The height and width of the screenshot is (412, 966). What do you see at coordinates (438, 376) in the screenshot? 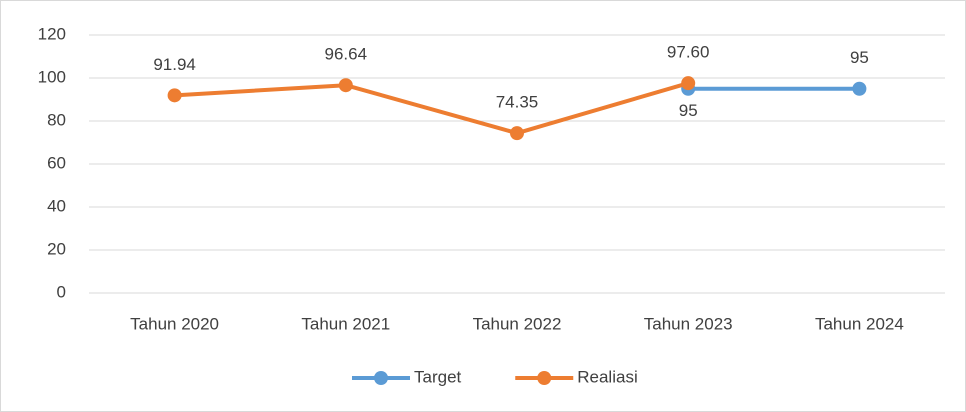
I see `legend-label: Target` at bounding box center [438, 376].